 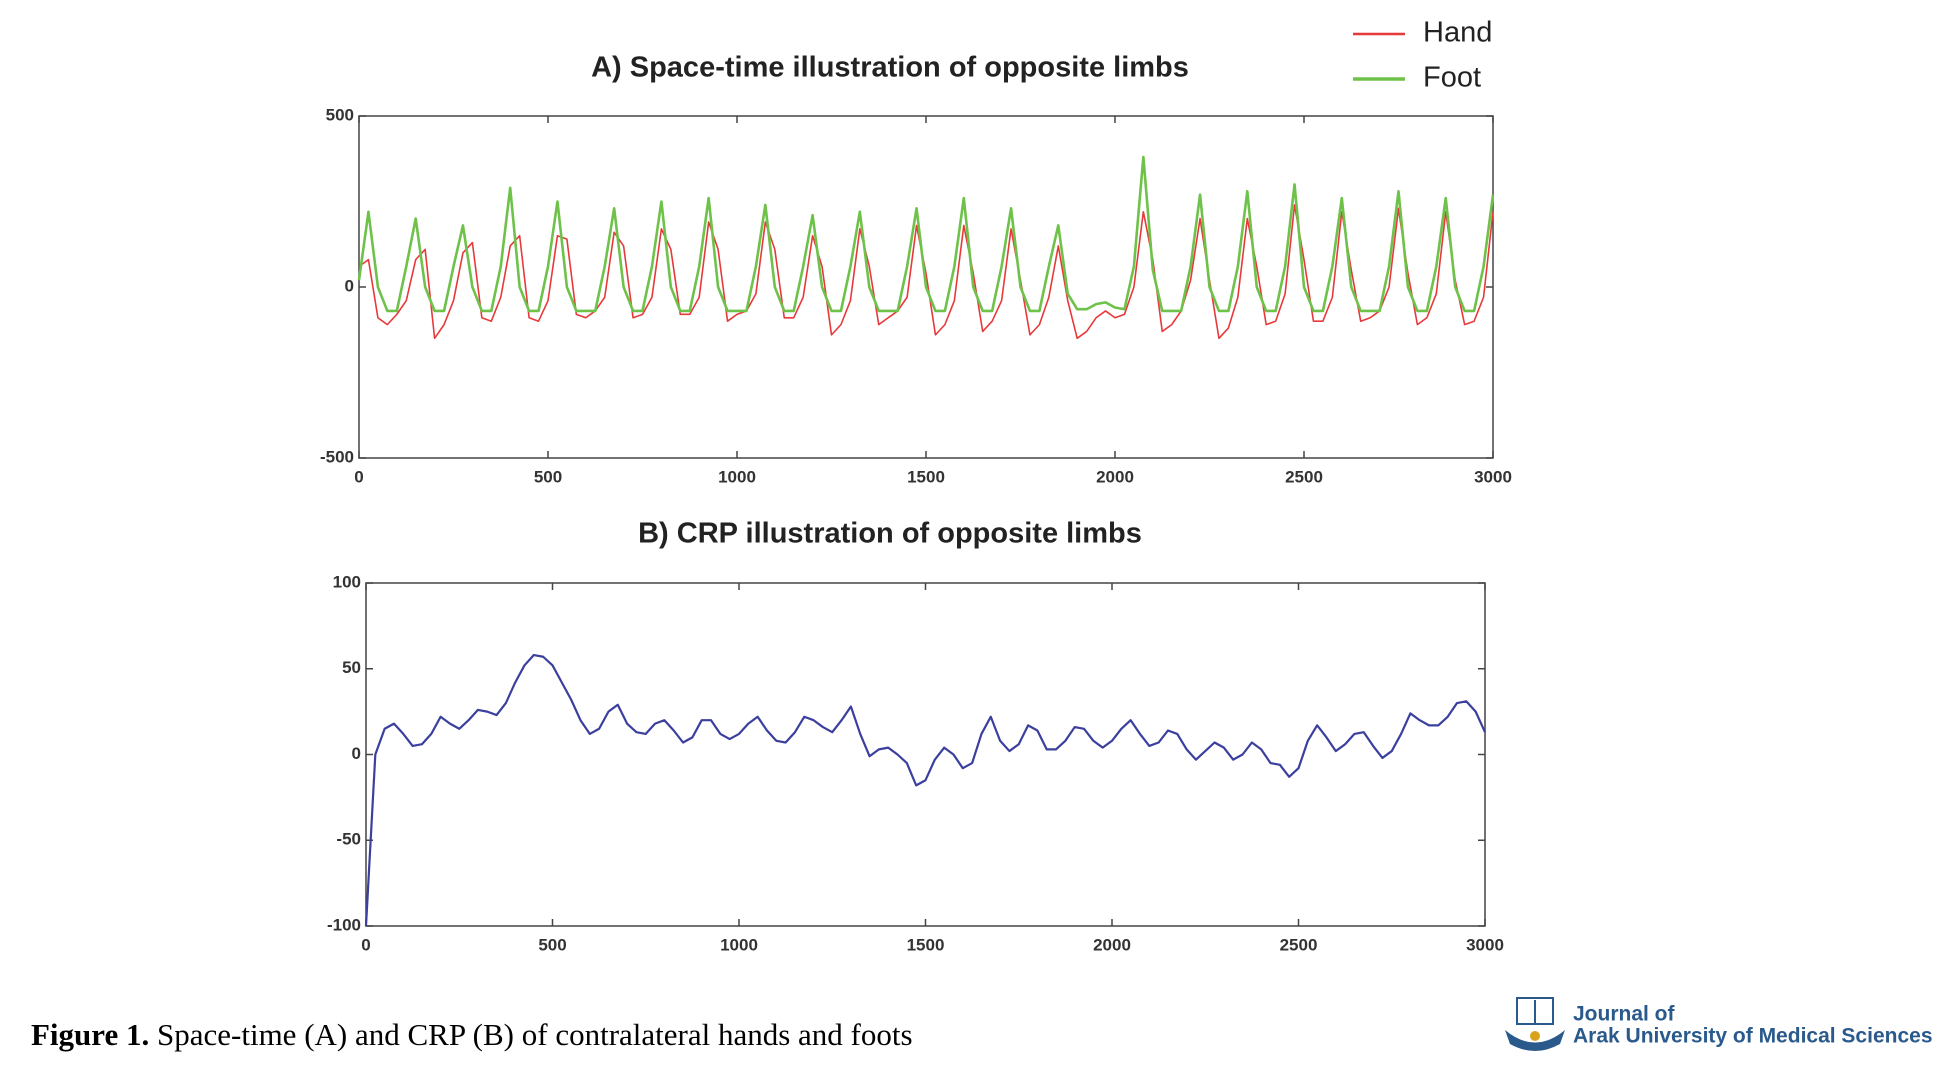 I want to click on y-tick-label: -100, so click(x=344, y=924).